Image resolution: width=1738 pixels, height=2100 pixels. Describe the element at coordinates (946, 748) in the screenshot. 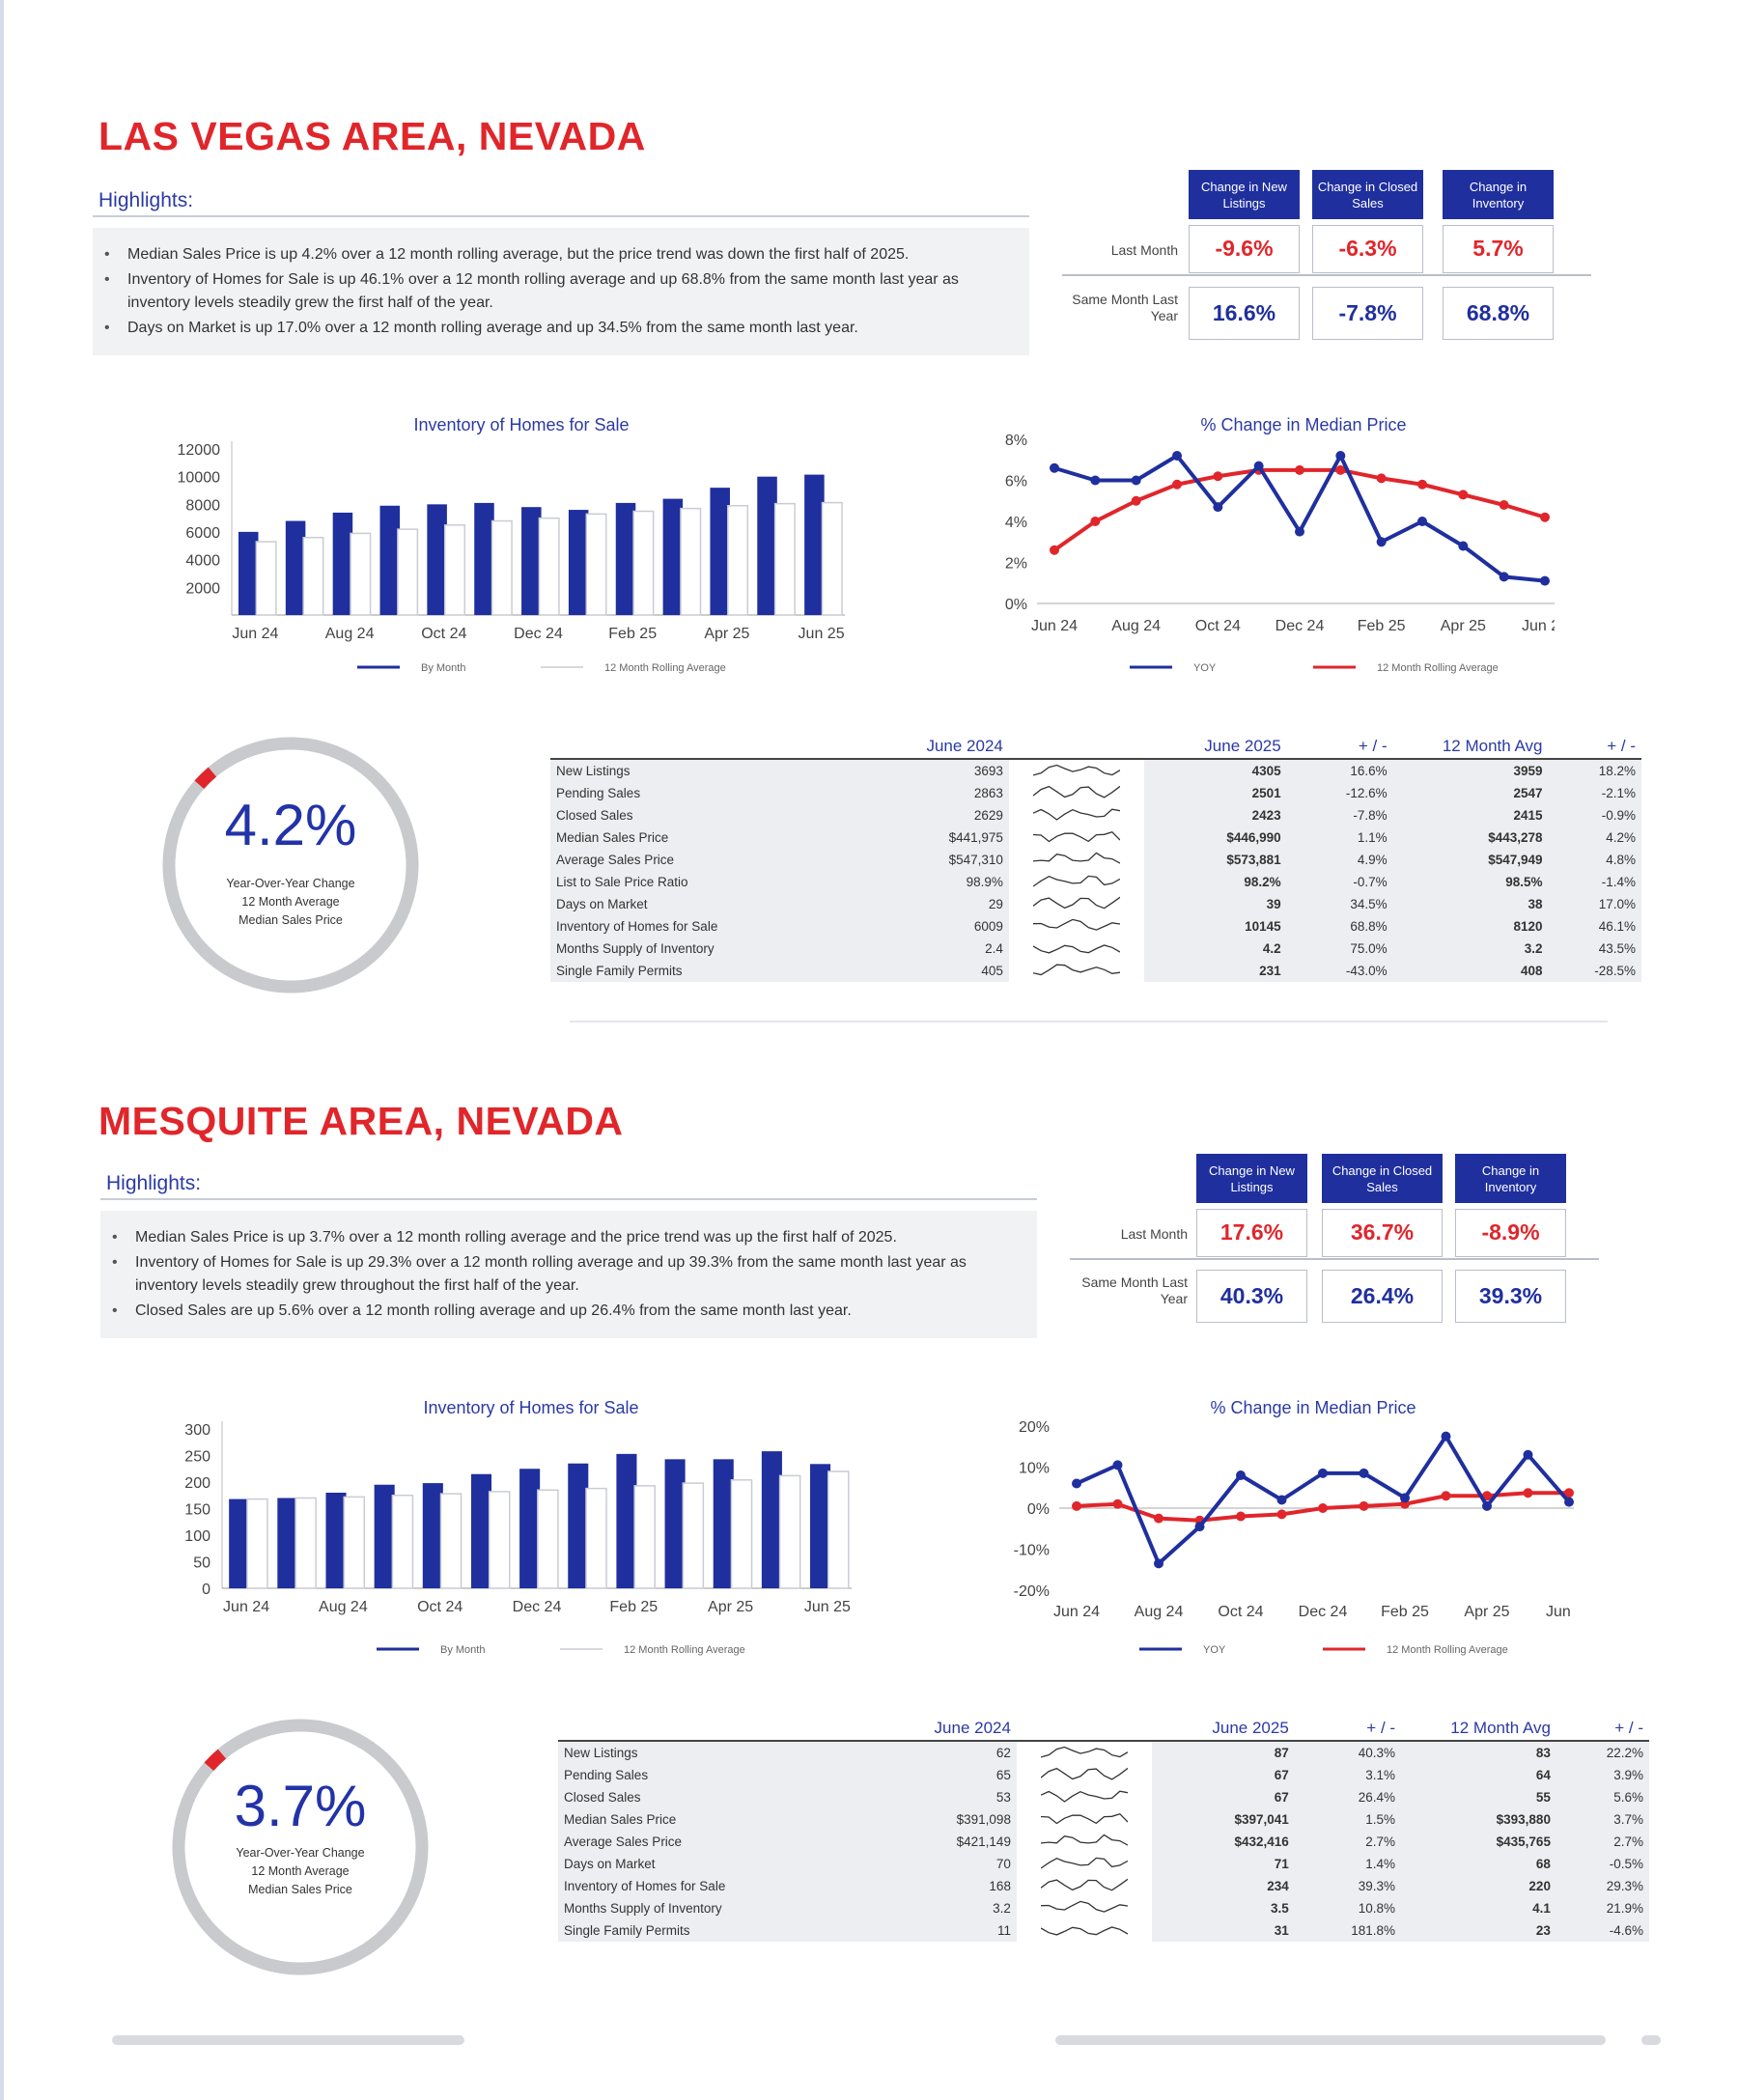

I see `stats-header: June 2024` at that location.